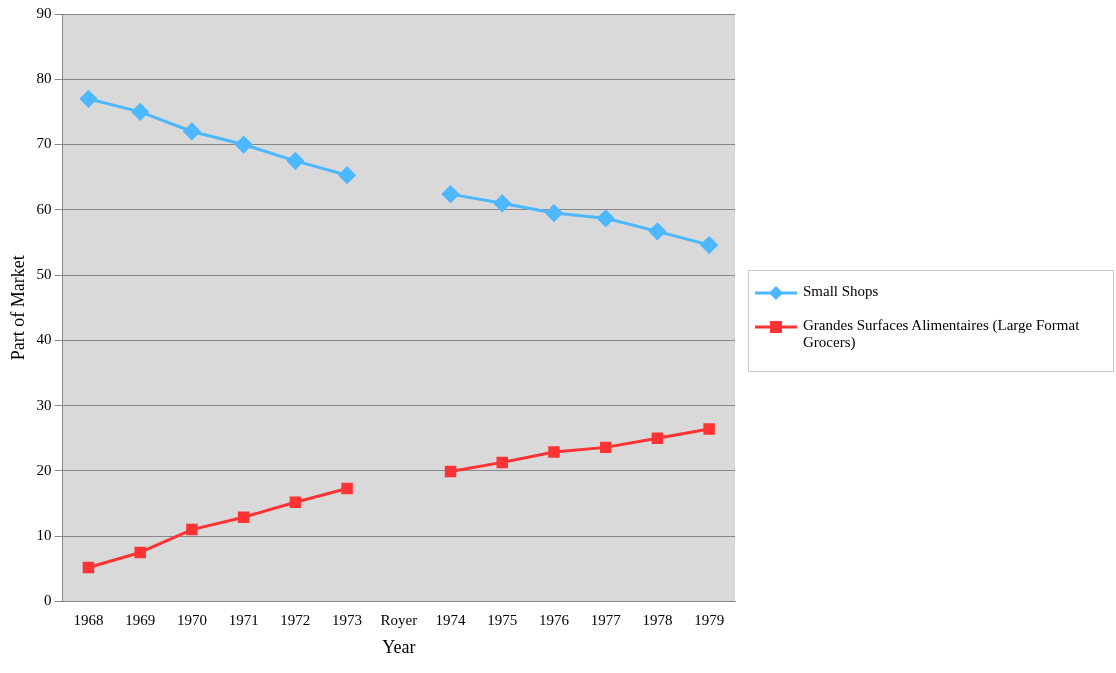 The image size is (1116, 673). What do you see at coordinates (44, 143) in the screenshot?
I see `y-tick-label: 70` at bounding box center [44, 143].